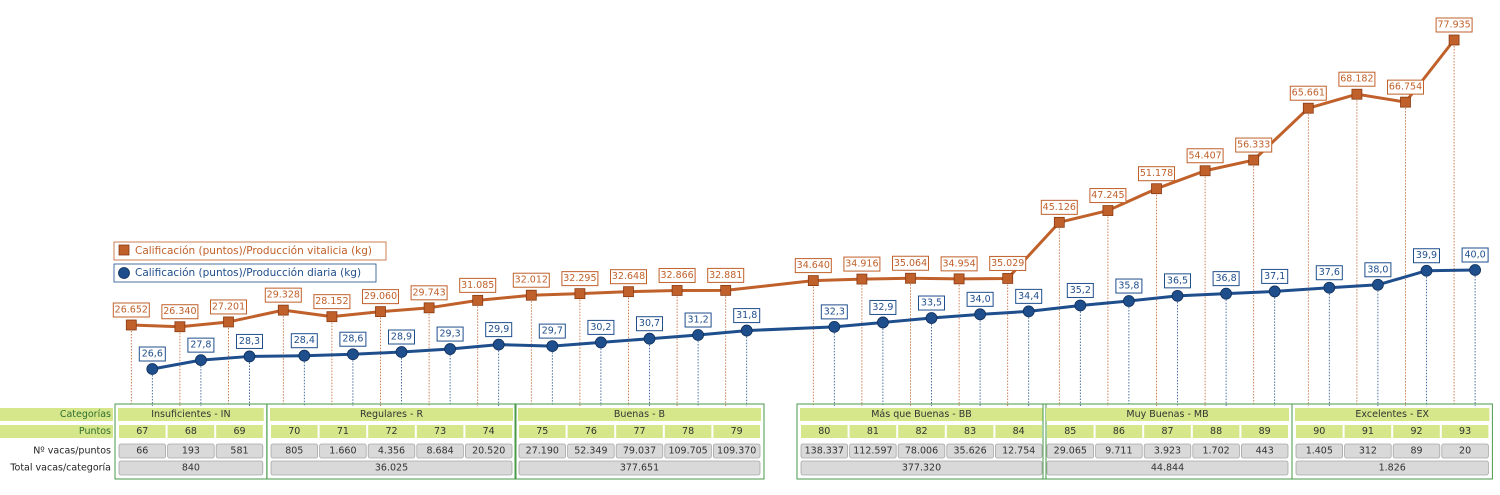  Describe the element at coordinates (873, 431) in the screenshot. I see `points-value: 81` at that location.